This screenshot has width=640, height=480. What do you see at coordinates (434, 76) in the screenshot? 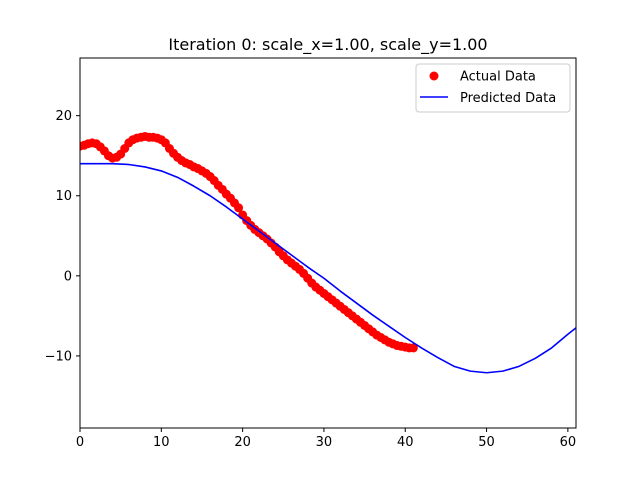
I see `legend-marker-actual` at bounding box center [434, 76].